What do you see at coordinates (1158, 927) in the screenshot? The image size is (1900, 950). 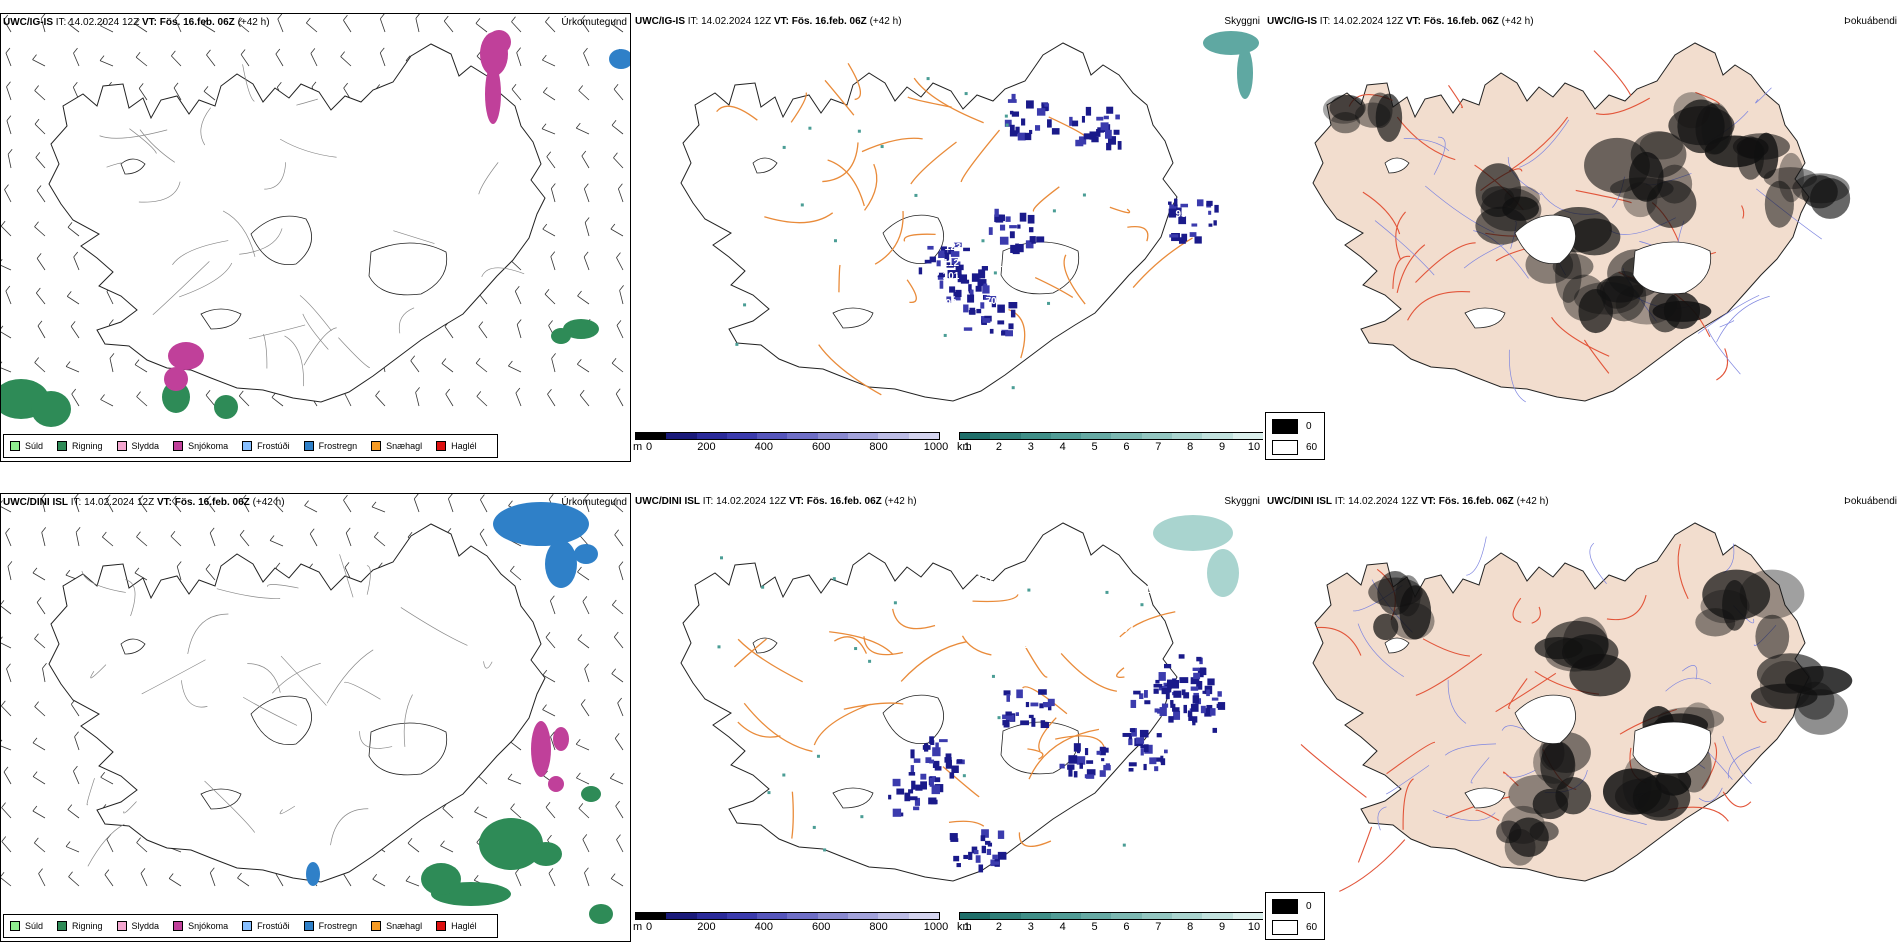 I see `colorbar-tick: 7` at bounding box center [1158, 927].